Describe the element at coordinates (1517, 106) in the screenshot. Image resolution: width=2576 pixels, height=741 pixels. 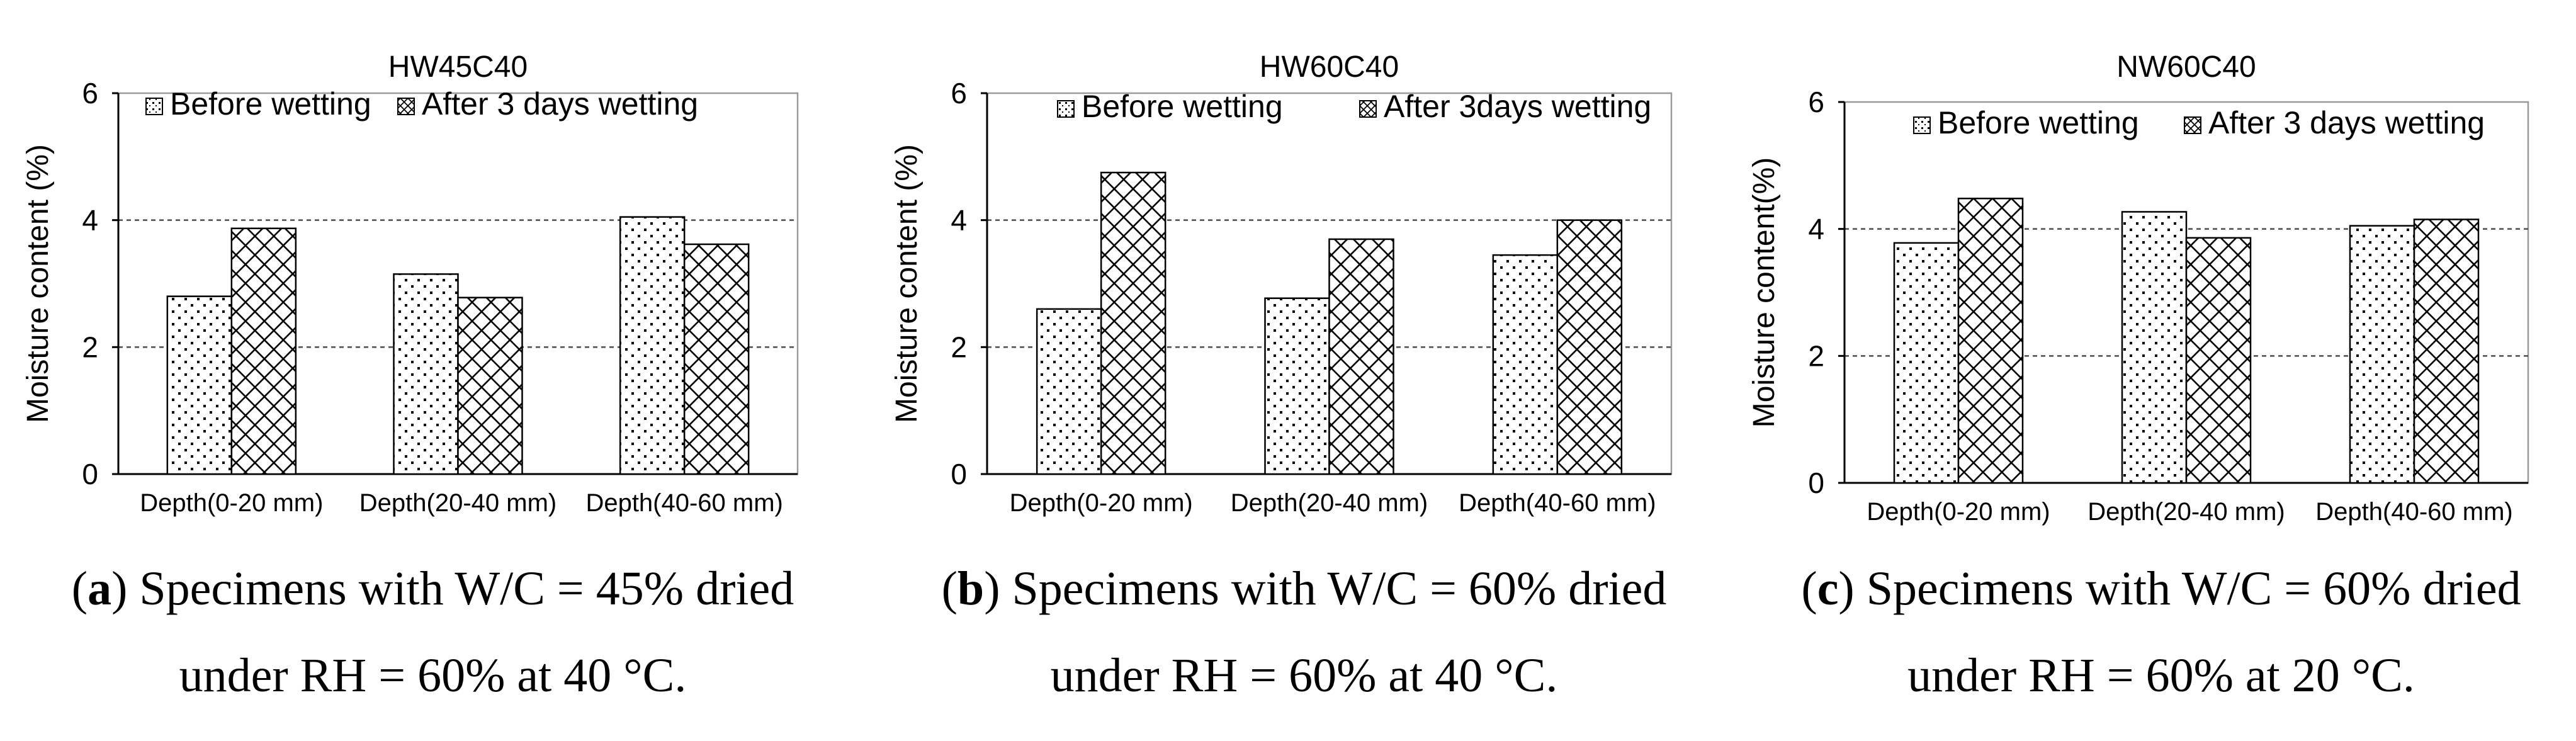
I see `legend-label-after: After 3days wetting` at that location.